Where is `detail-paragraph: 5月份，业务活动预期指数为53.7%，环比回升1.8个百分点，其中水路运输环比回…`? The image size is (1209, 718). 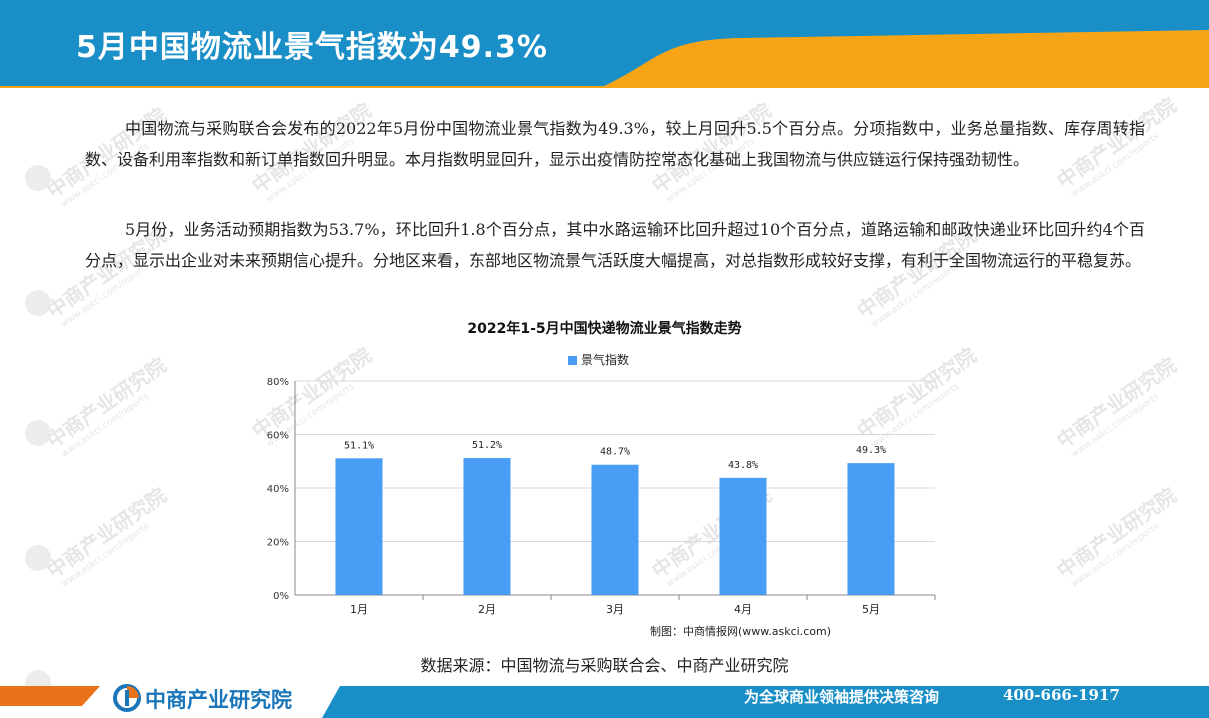
detail-paragraph: 5月份，业务活动预期指数为53.7%，环比回升1.8个百分点，其中水路运输环比回… is located at coordinates (615, 245).